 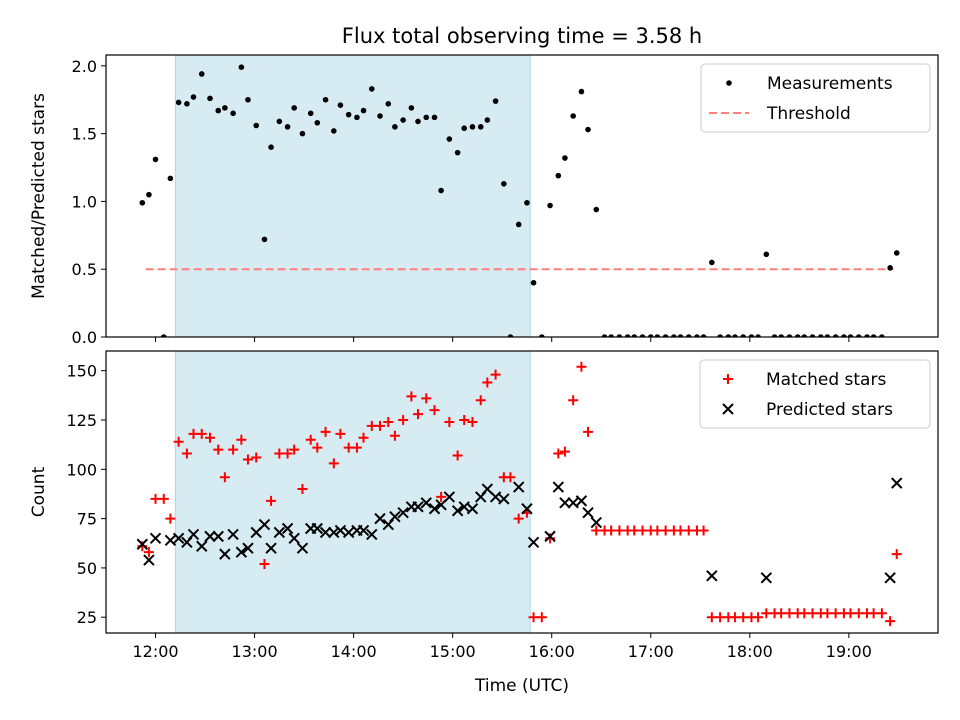 I want to click on y-tick-label: 100, so click(x=81, y=469).